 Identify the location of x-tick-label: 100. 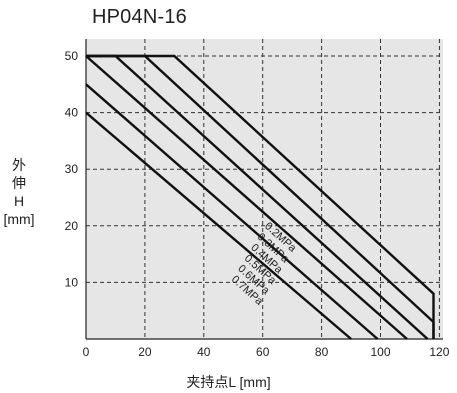
(380, 352).